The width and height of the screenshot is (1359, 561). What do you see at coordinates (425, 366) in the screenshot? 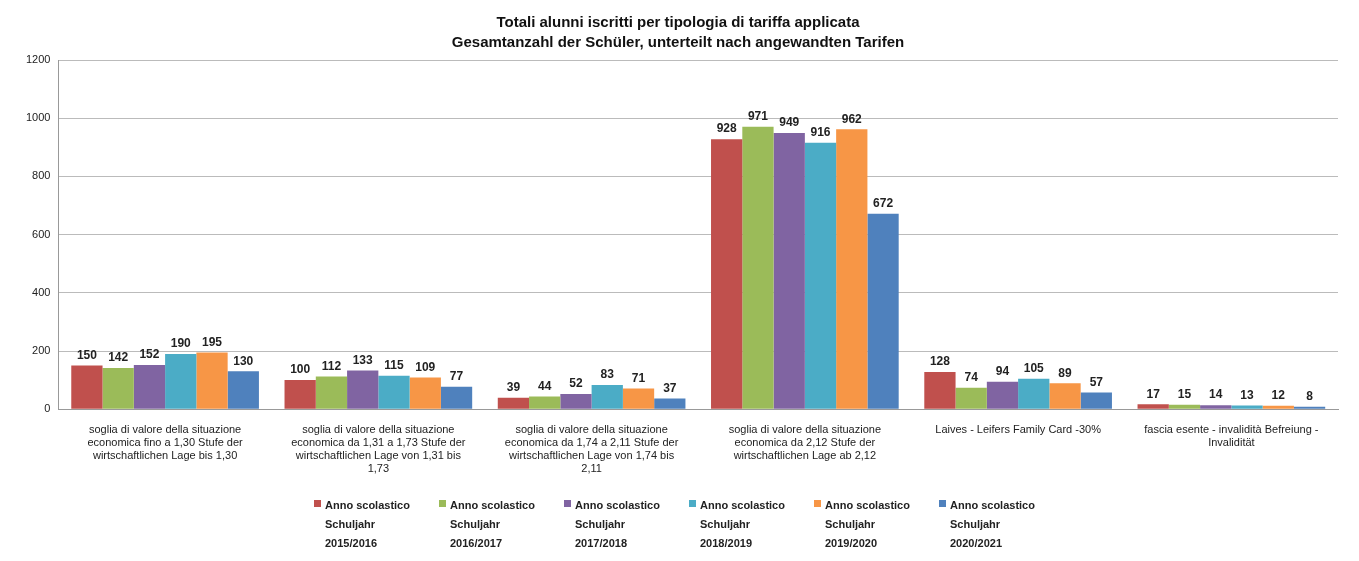
I see `data-label: 109` at bounding box center [425, 366].